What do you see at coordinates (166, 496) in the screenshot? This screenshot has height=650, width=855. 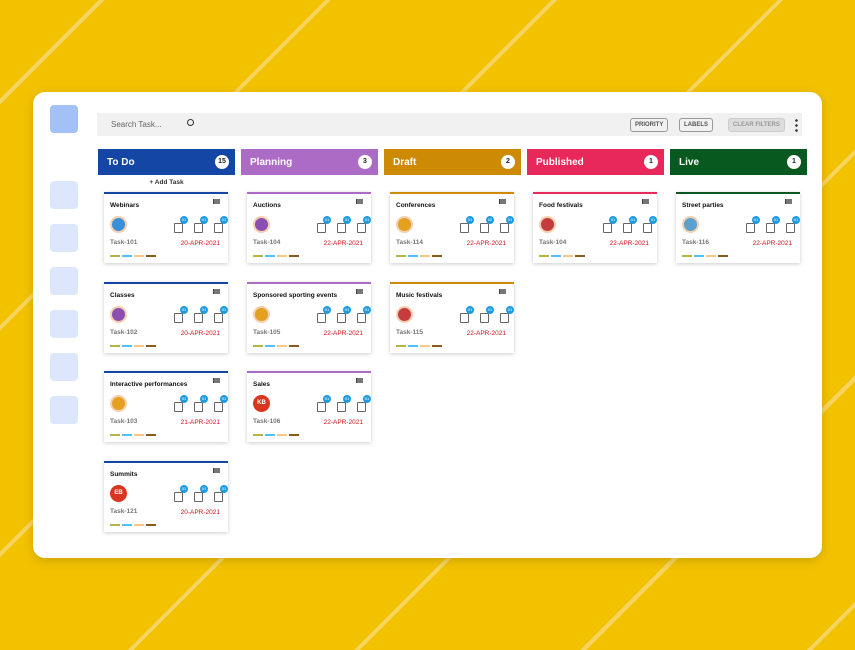 I see `task-card: Summits EB 01 01 01 Task-121 20-APR-2021` at bounding box center [166, 496].